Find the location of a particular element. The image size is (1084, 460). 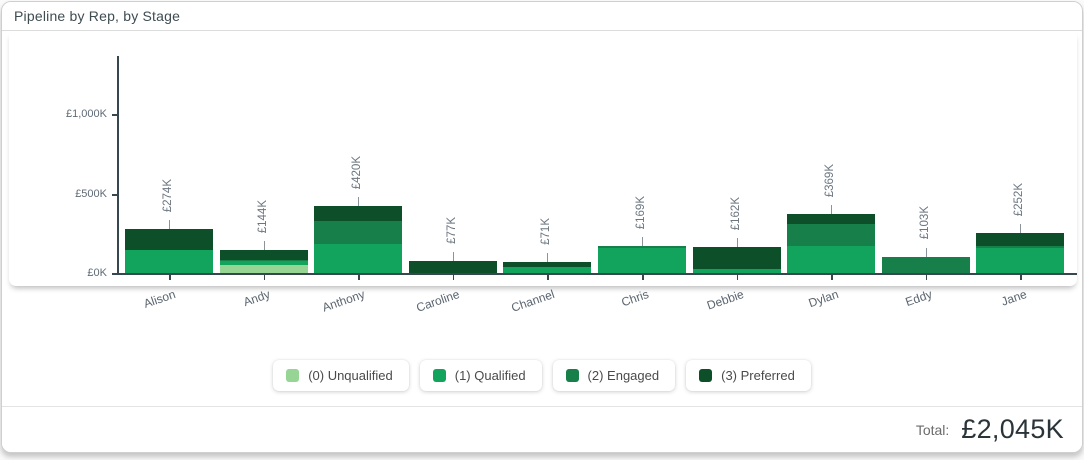

x-axis-label: Channel is located at coordinates (532, 301).